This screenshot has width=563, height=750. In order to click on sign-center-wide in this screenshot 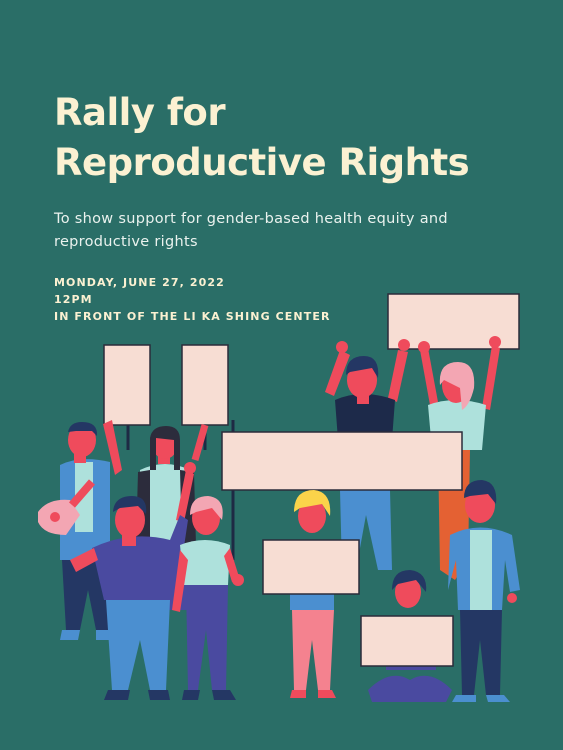, I will do `click(342, 461)`.